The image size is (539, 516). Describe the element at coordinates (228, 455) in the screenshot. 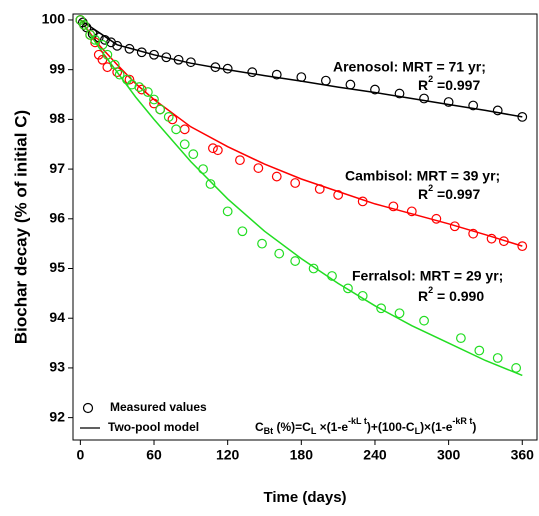

I see `x-tick-label: 120` at that location.